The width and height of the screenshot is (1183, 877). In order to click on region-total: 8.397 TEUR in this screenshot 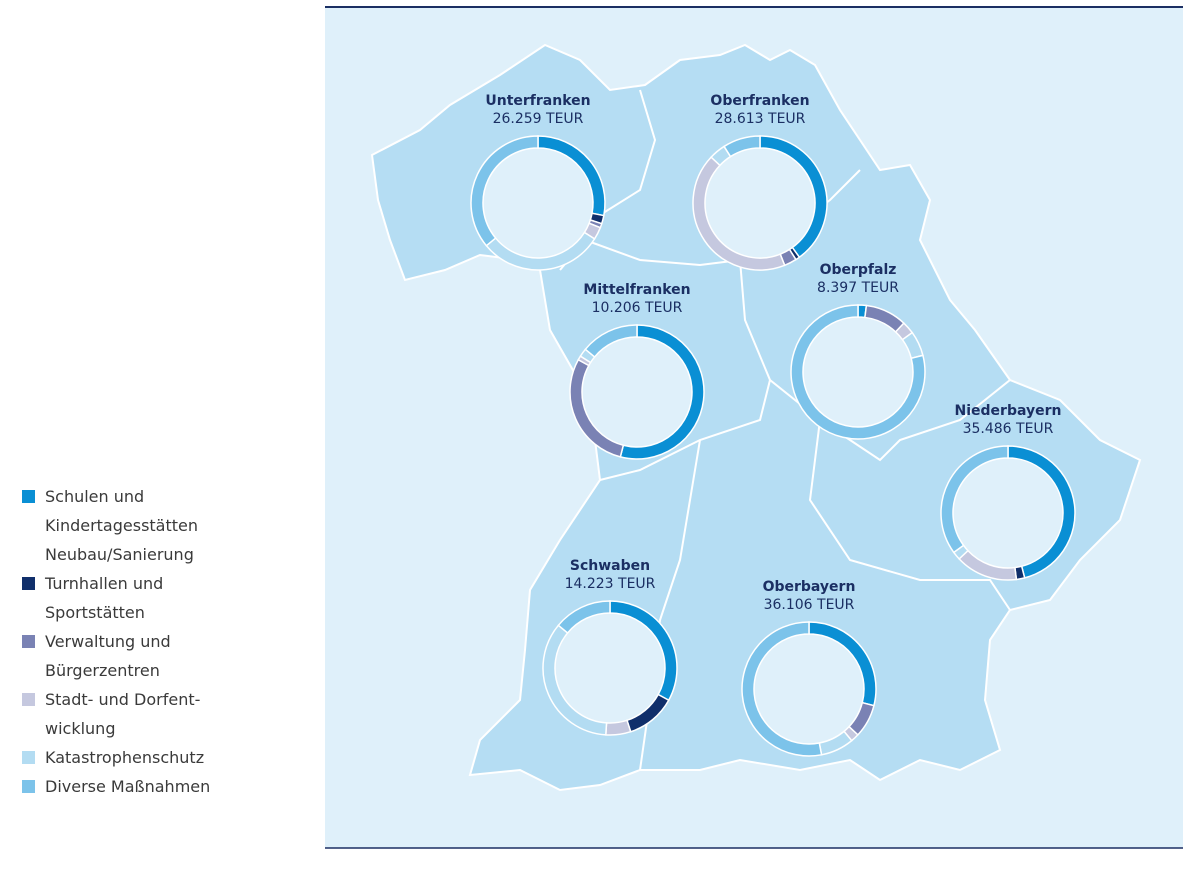, I will do `click(858, 288)`.